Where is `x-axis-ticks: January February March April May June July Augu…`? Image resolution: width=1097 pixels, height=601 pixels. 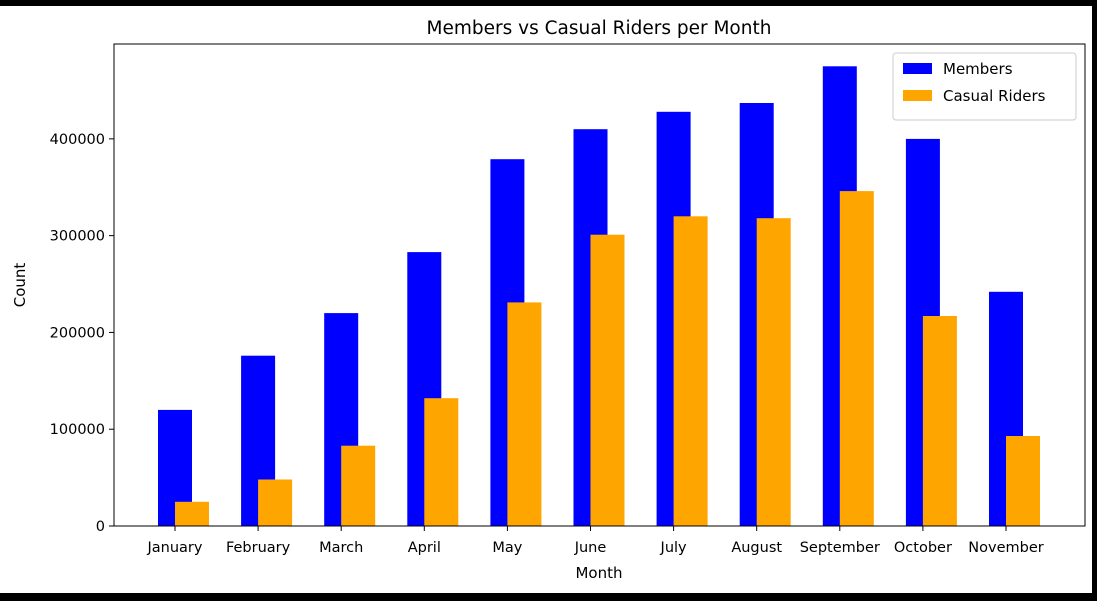
x-axis-ticks: January February March April May June July Augu… is located at coordinates (595, 541).